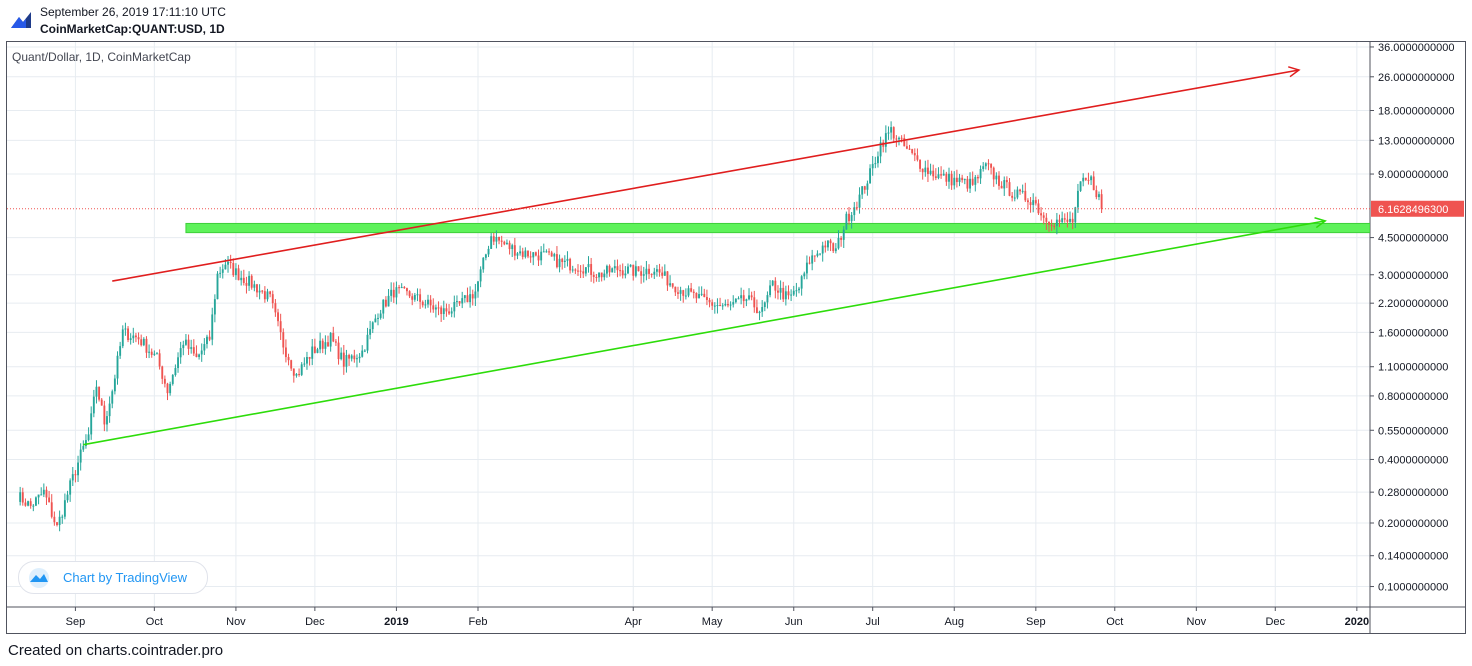  What do you see at coordinates (1416, 48) in the screenshot?
I see `y-tick-label: 36.0000000000` at bounding box center [1416, 48].